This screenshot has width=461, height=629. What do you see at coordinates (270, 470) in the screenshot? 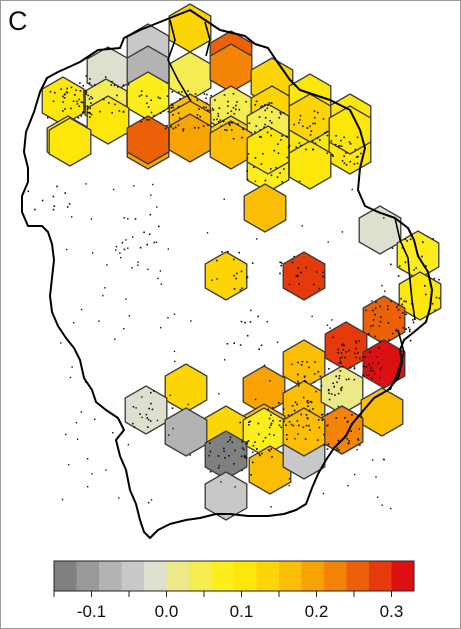
I see `hex-cell-s14` at bounding box center [270, 470].